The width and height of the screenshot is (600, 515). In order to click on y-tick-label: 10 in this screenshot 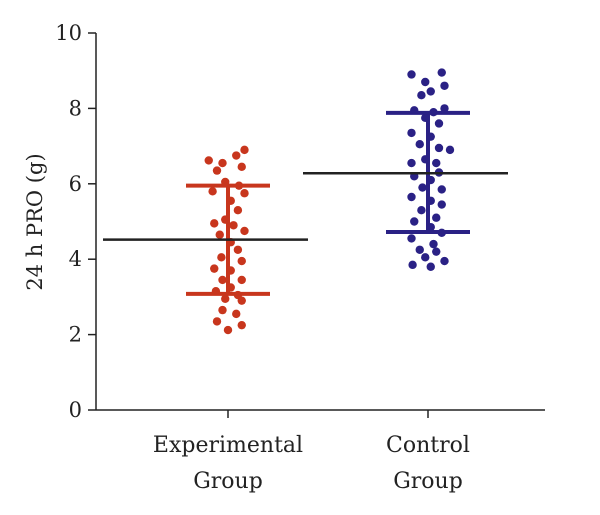, I will do `click(68, 33)`.